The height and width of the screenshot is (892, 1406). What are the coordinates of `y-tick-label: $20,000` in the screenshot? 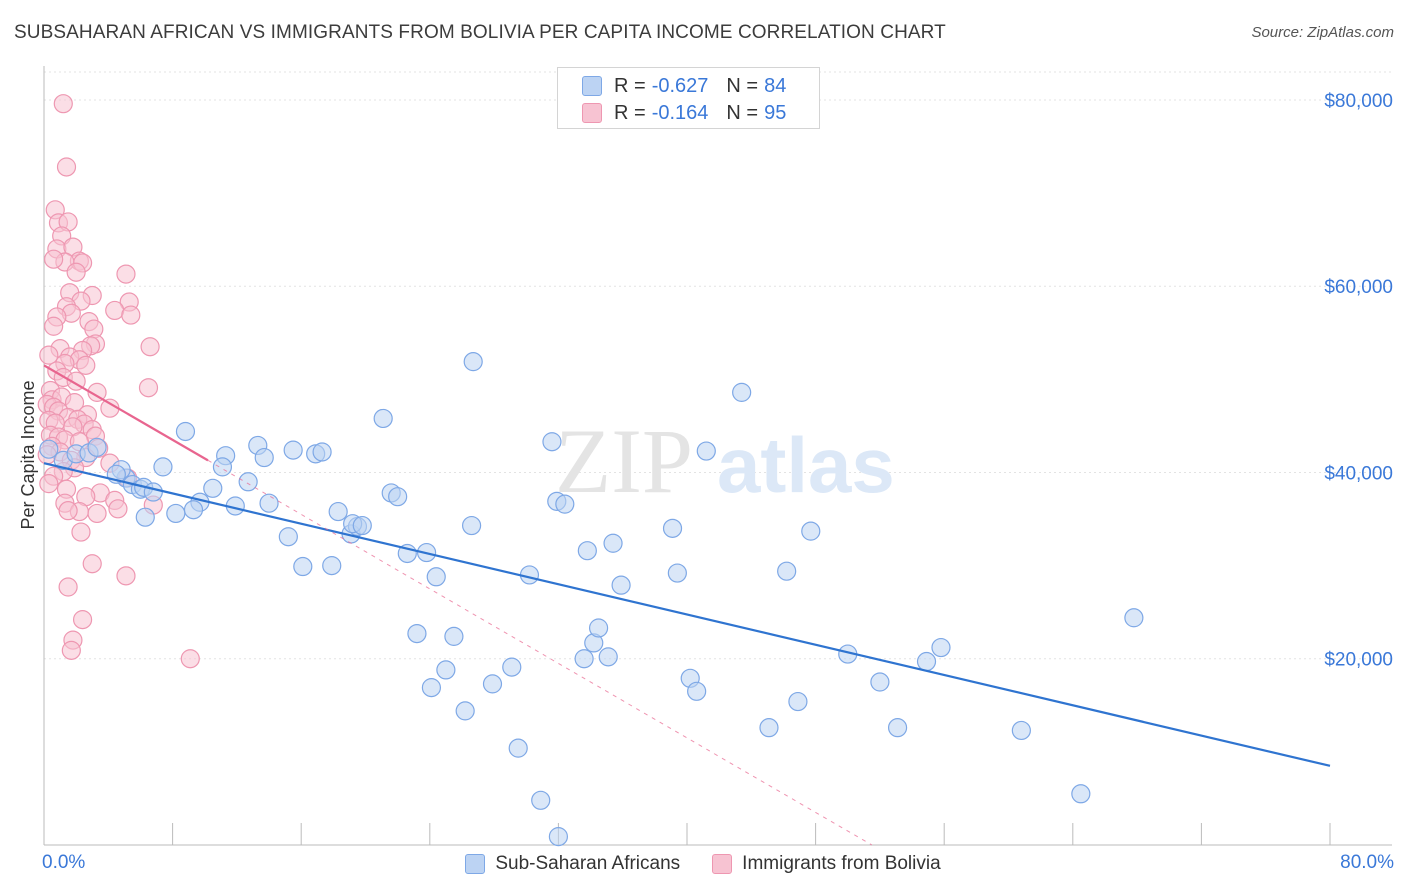 It's located at (1358, 660).